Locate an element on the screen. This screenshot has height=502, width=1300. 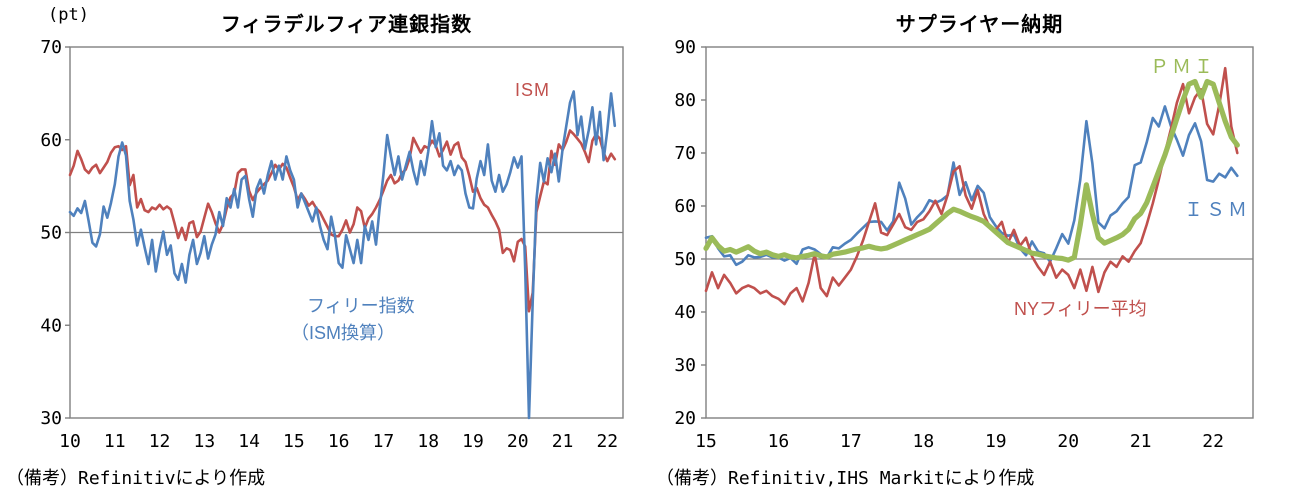
legend-ny-philly-average: NYフィリー平均 is located at coordinates (1080, 309).